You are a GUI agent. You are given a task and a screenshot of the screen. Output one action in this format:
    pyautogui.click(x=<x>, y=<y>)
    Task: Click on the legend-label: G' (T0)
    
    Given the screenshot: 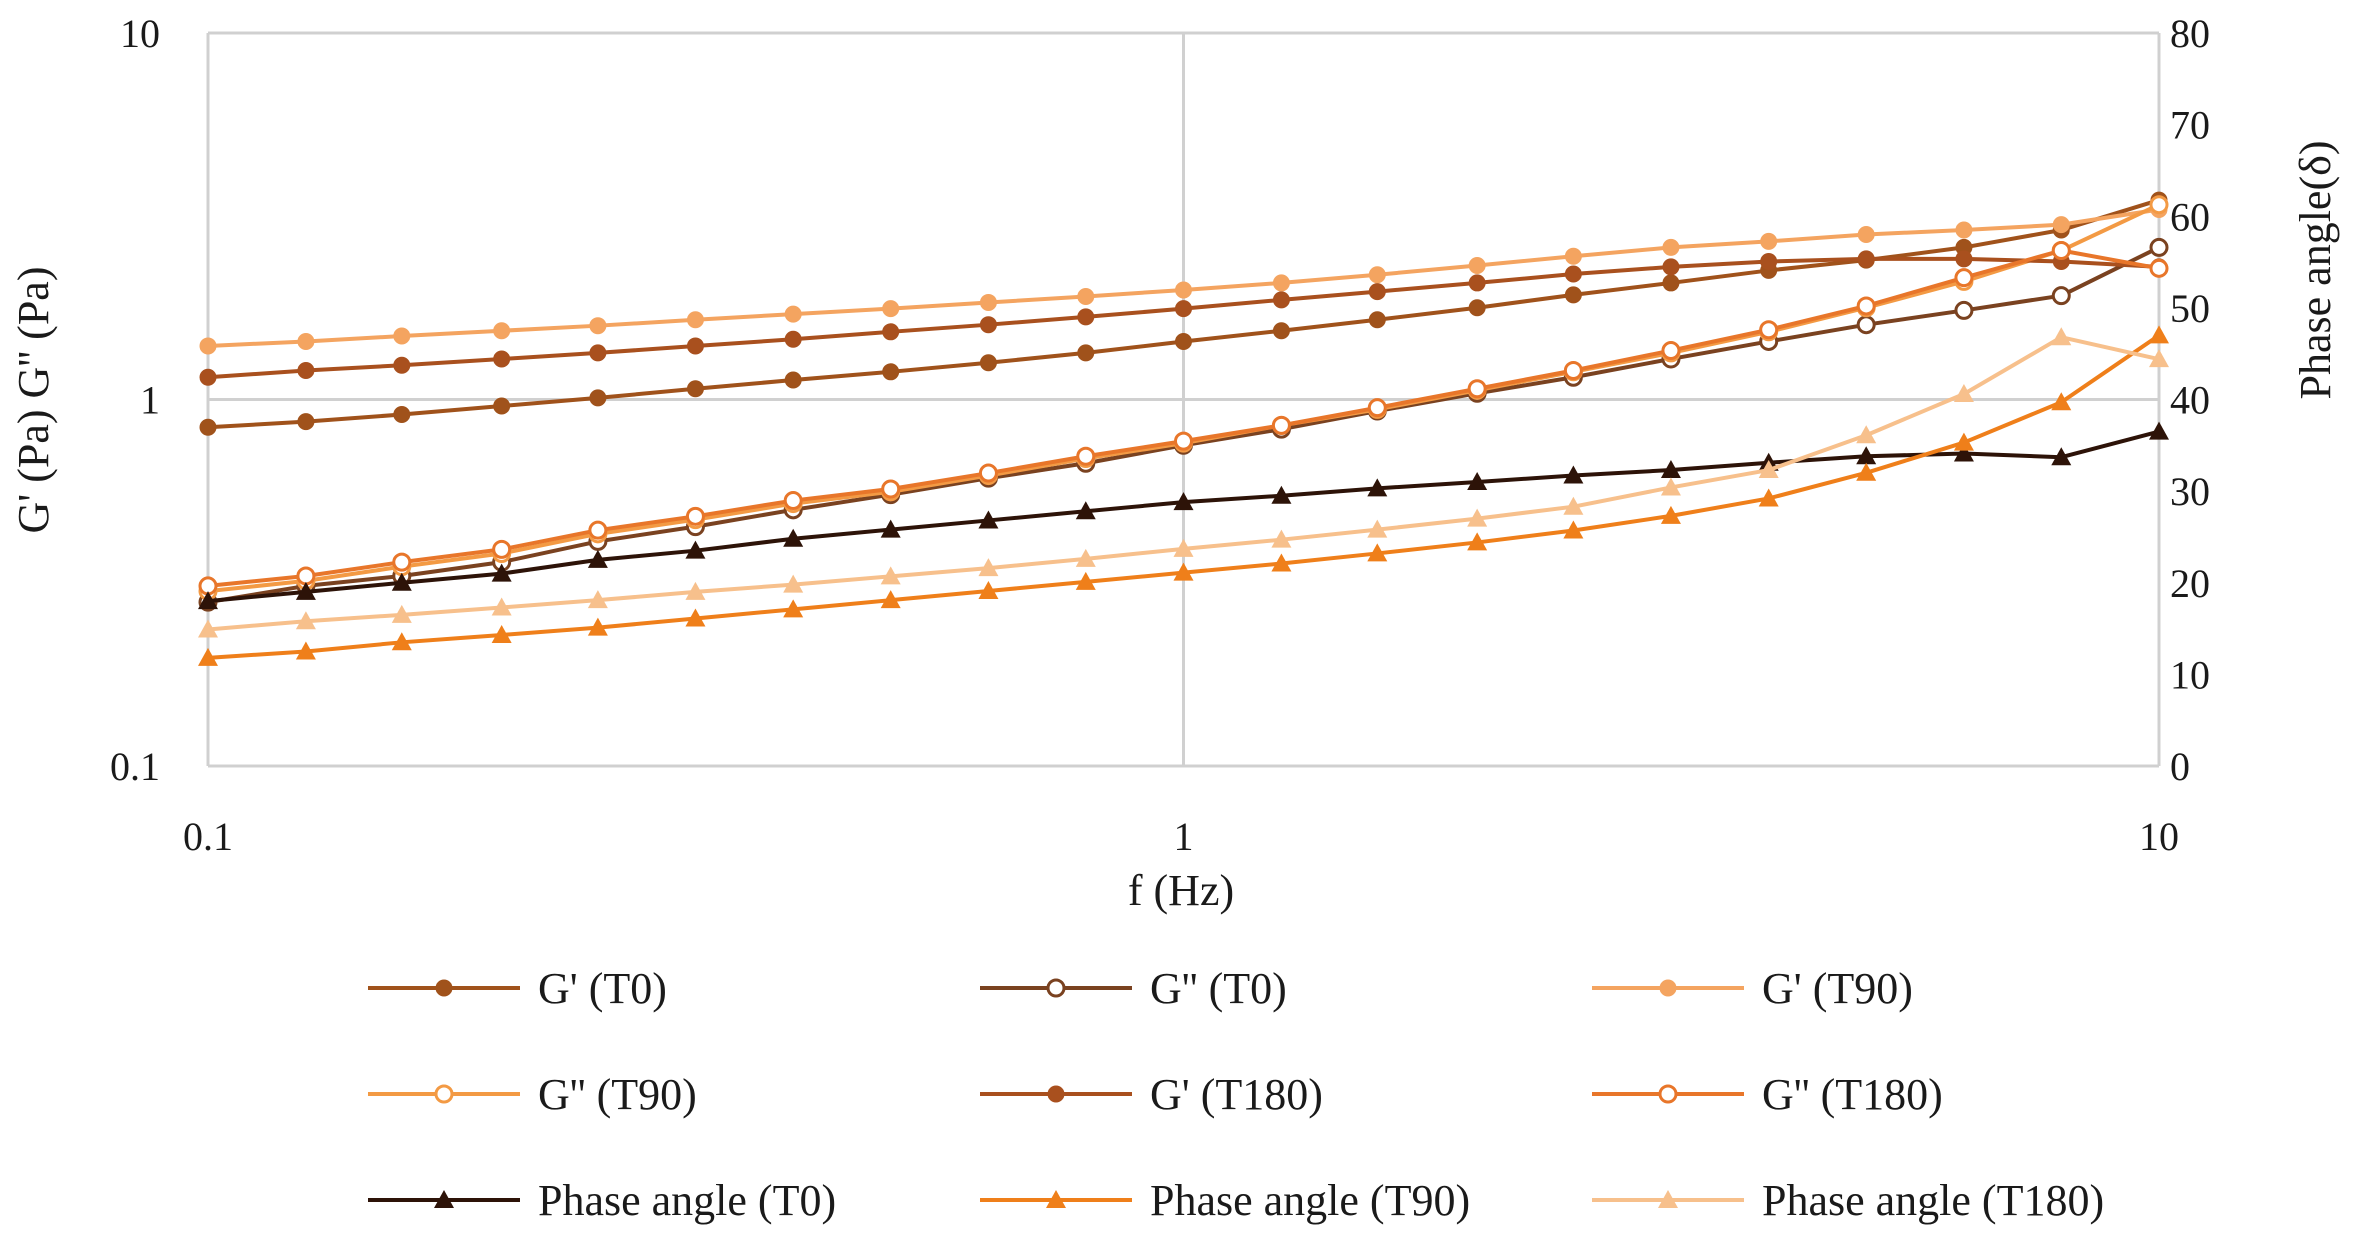 What is the action you would take?
    pyautogui.click(x=602, y=988)
    